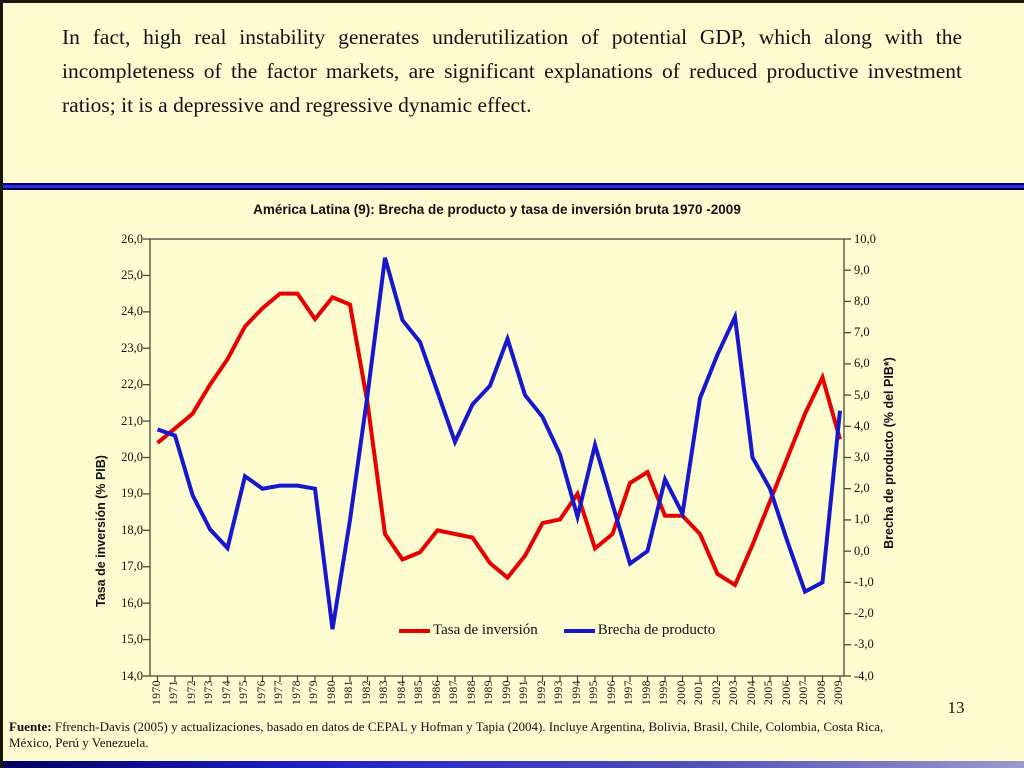  I want to click on x-tick-label-1974: 1974, so click(226, 692).